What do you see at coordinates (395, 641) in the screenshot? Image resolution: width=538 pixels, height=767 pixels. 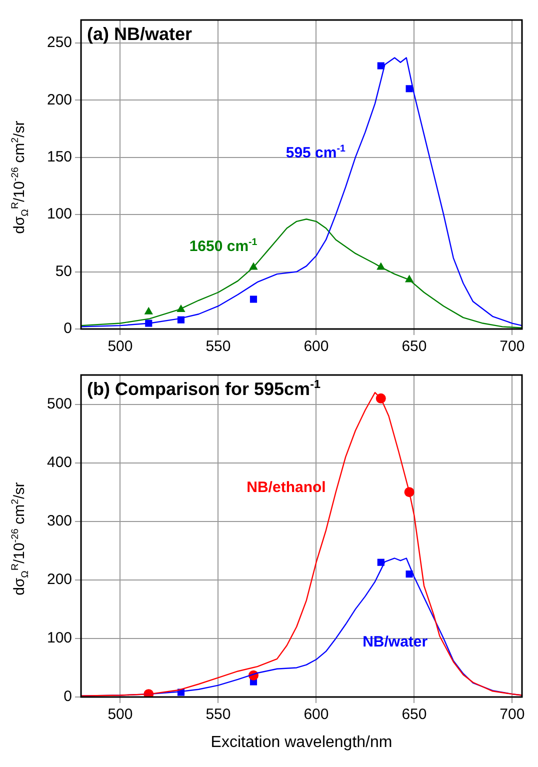 I see `series-label: NB/water` at bounding box center [395, 641].